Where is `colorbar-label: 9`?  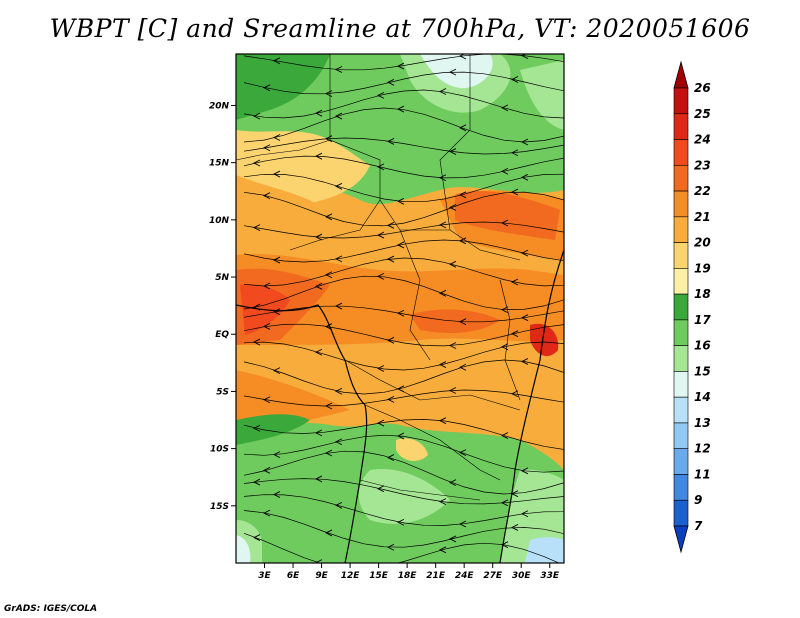
colorbar-label: 9 is located at coordinates (698, 500).